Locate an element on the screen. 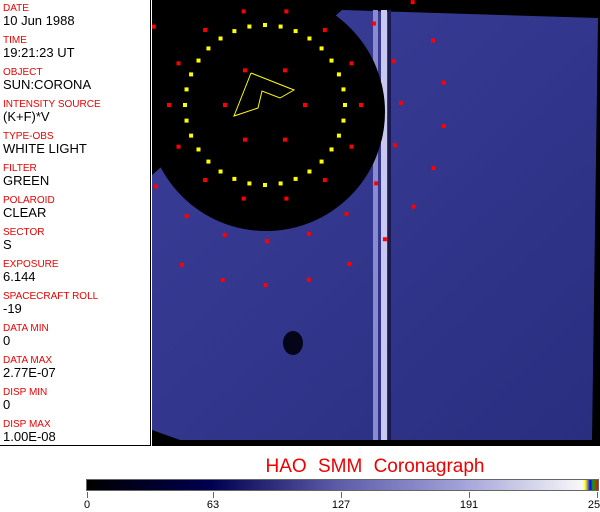 Image resolution: width=600 pixels, height=512 pixels. colorbar-tick-label: 63 is located at coordinates (213, 505).